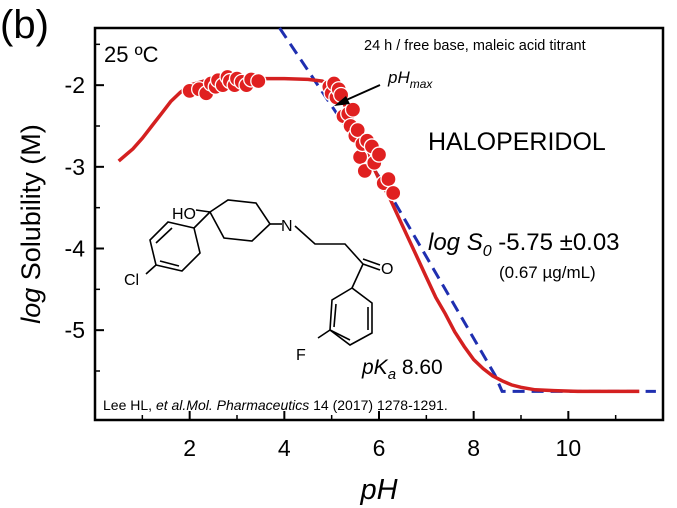 The width and height of the screenshot is (677, 508). I want to click on y-tick-label: -5, so click(75, 330).